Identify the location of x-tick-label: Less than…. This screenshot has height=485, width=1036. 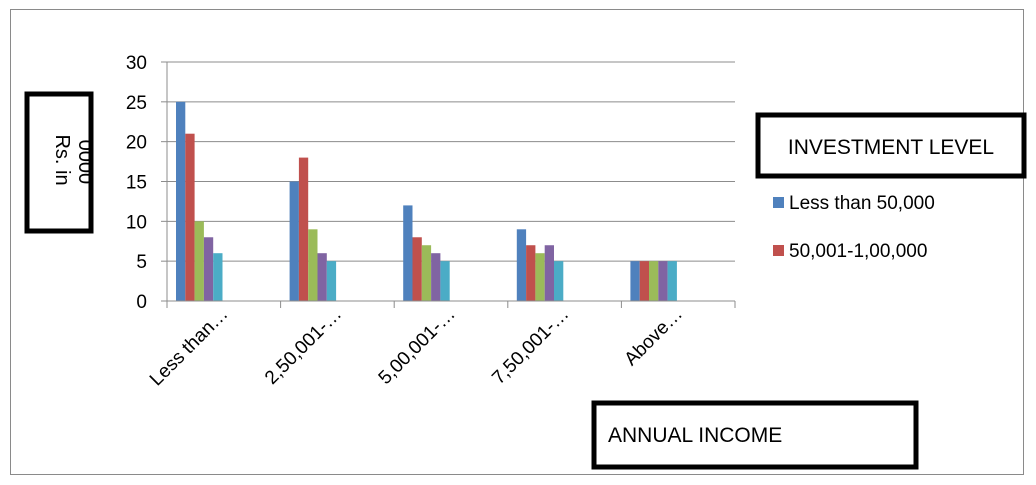
(189, 347).